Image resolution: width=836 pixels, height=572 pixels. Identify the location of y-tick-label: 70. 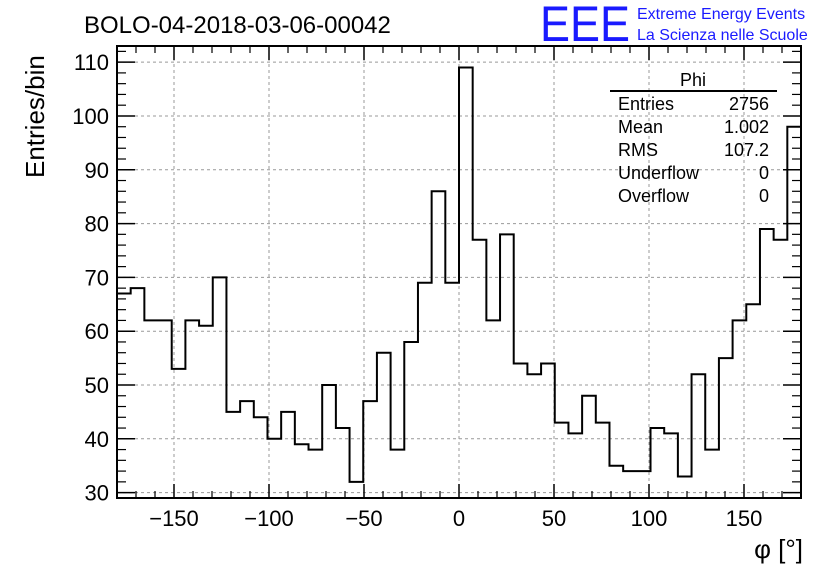
(97, 277).